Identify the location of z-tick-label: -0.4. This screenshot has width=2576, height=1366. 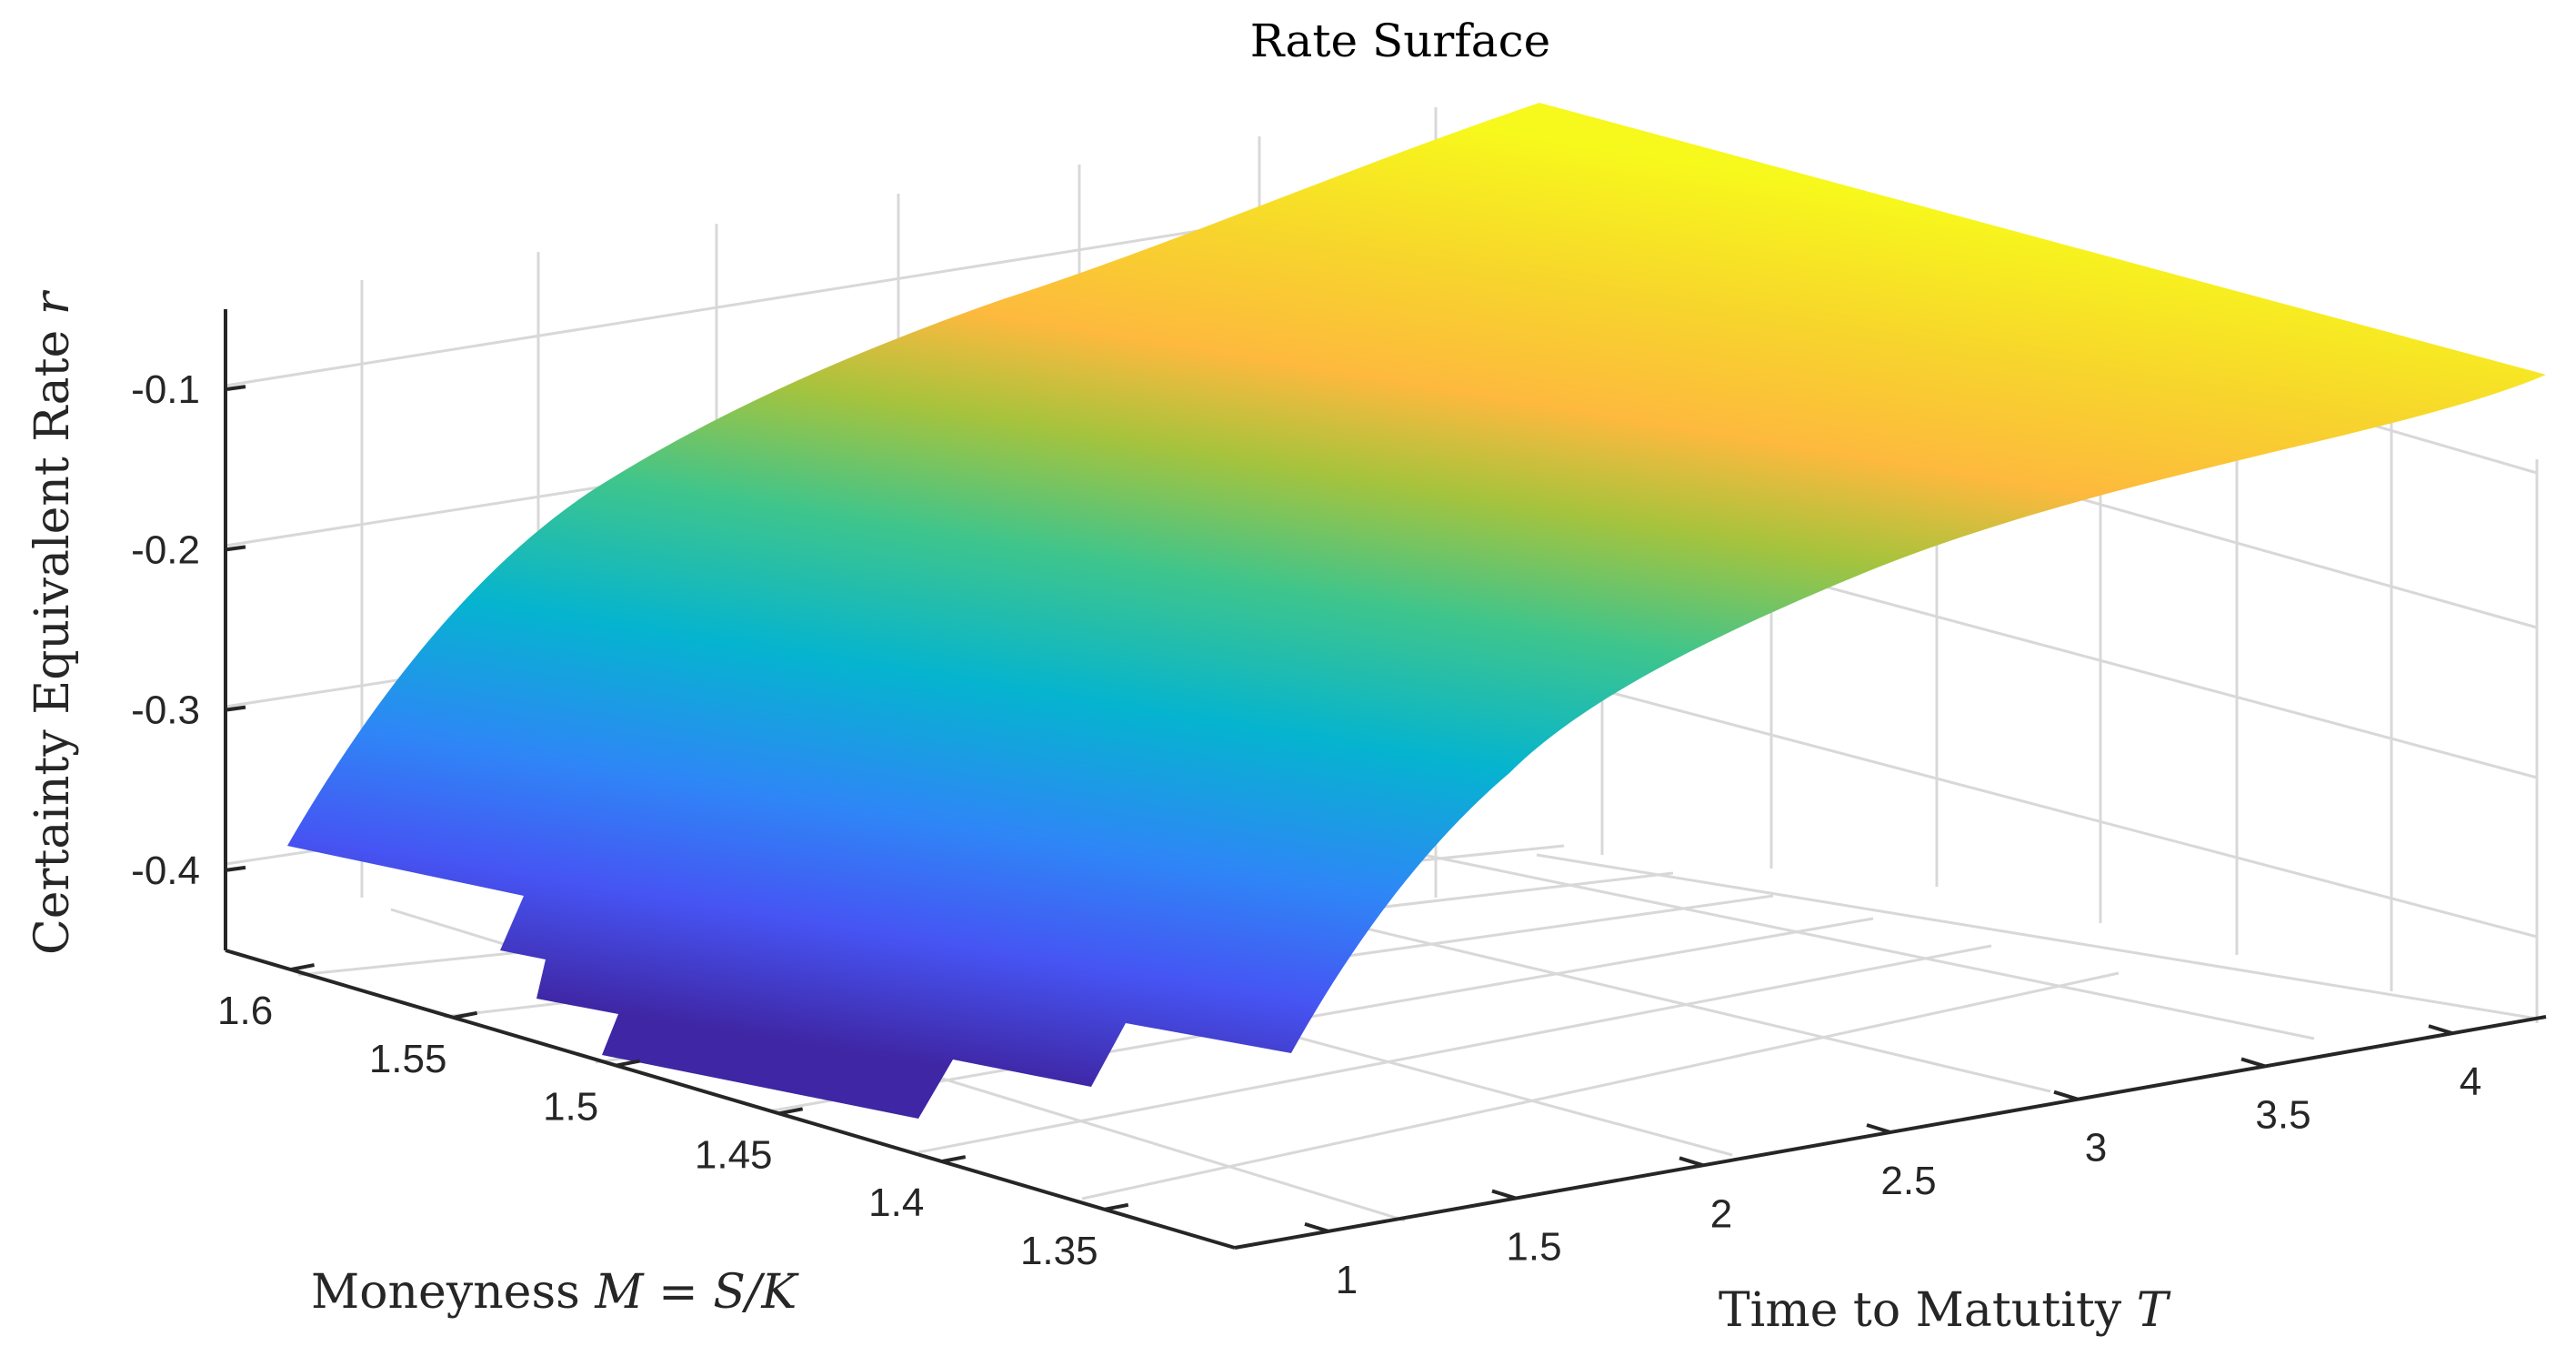
(165, 871).